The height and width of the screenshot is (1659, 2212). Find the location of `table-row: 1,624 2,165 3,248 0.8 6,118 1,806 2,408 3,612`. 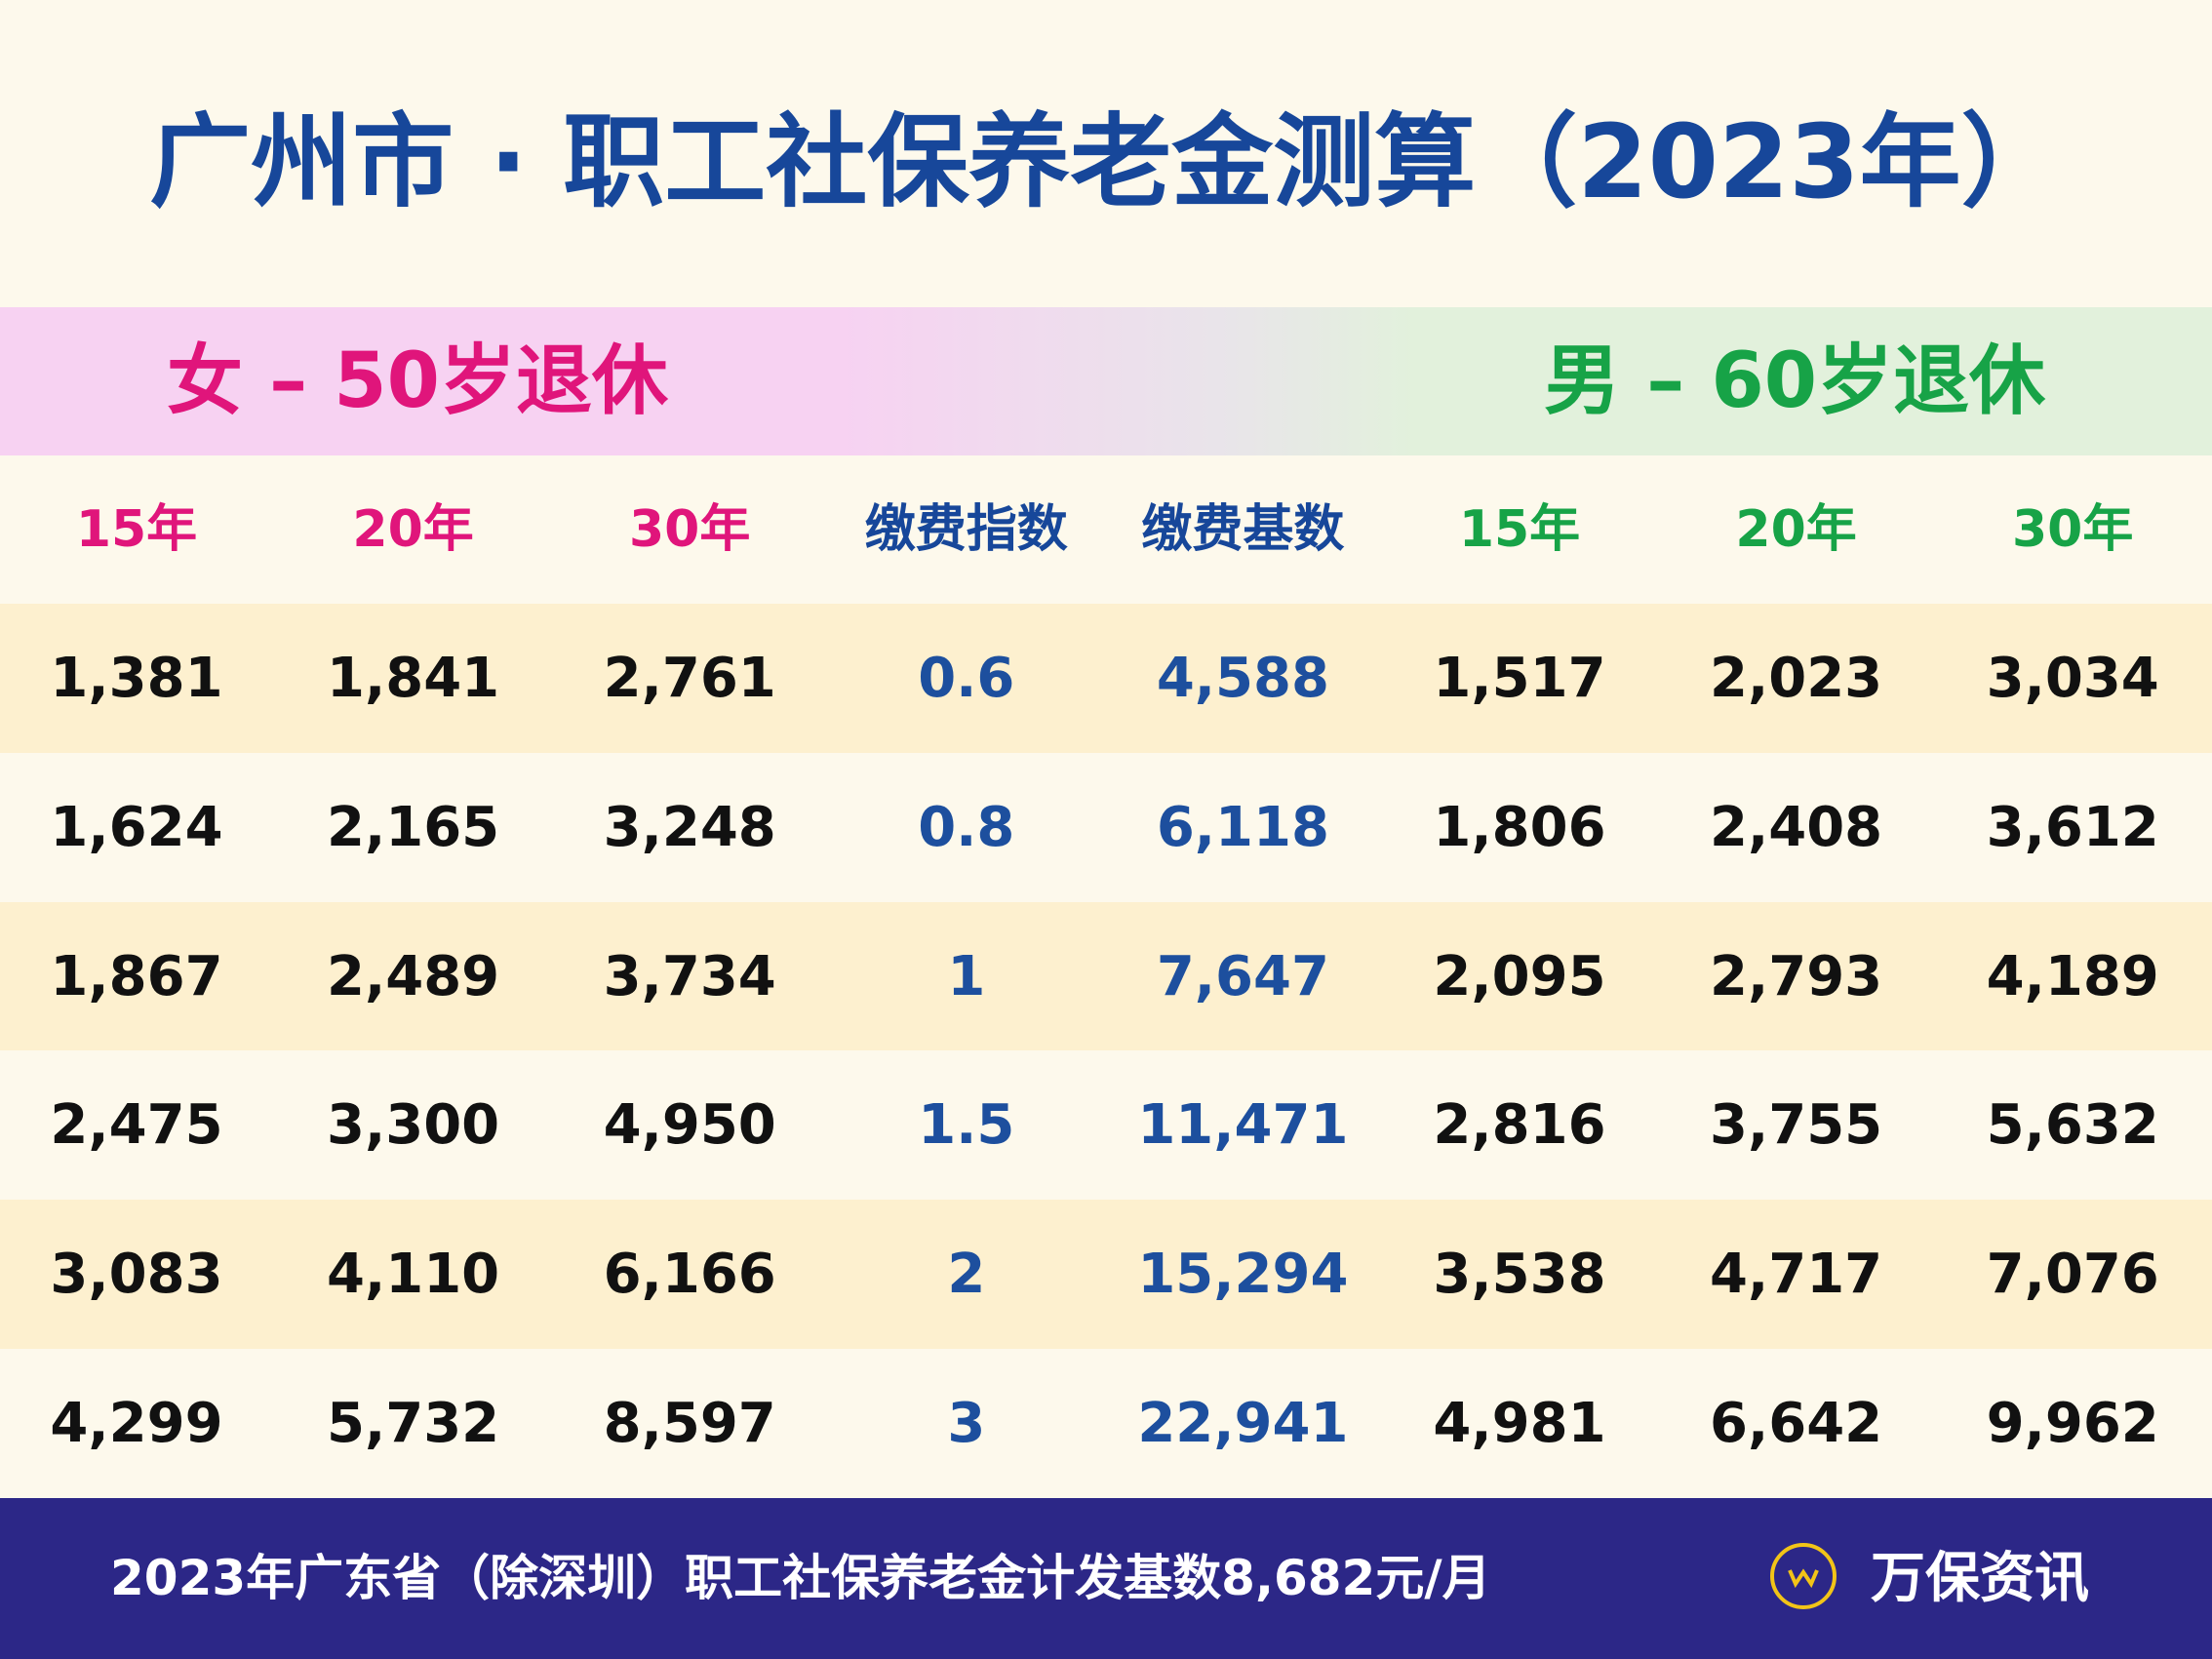

table-row: 1,624 2,165 3,248 0.8 6,118 1,806 2,408 3,612 is located at coordinates (1106, 827).